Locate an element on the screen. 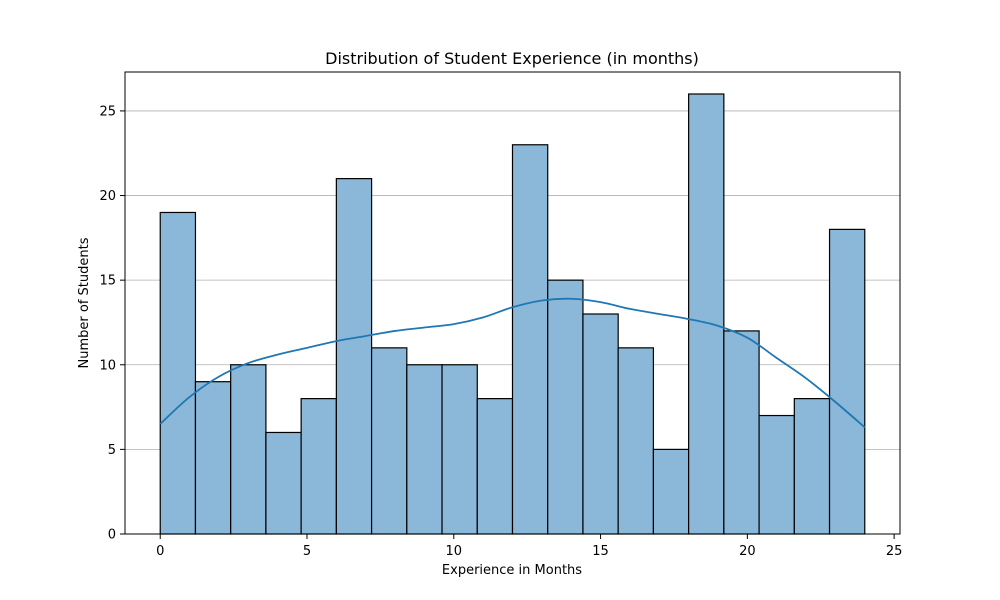 The image size is (1000, 600). y-tick-label-15: 15 is located at coordinates (107, 281).